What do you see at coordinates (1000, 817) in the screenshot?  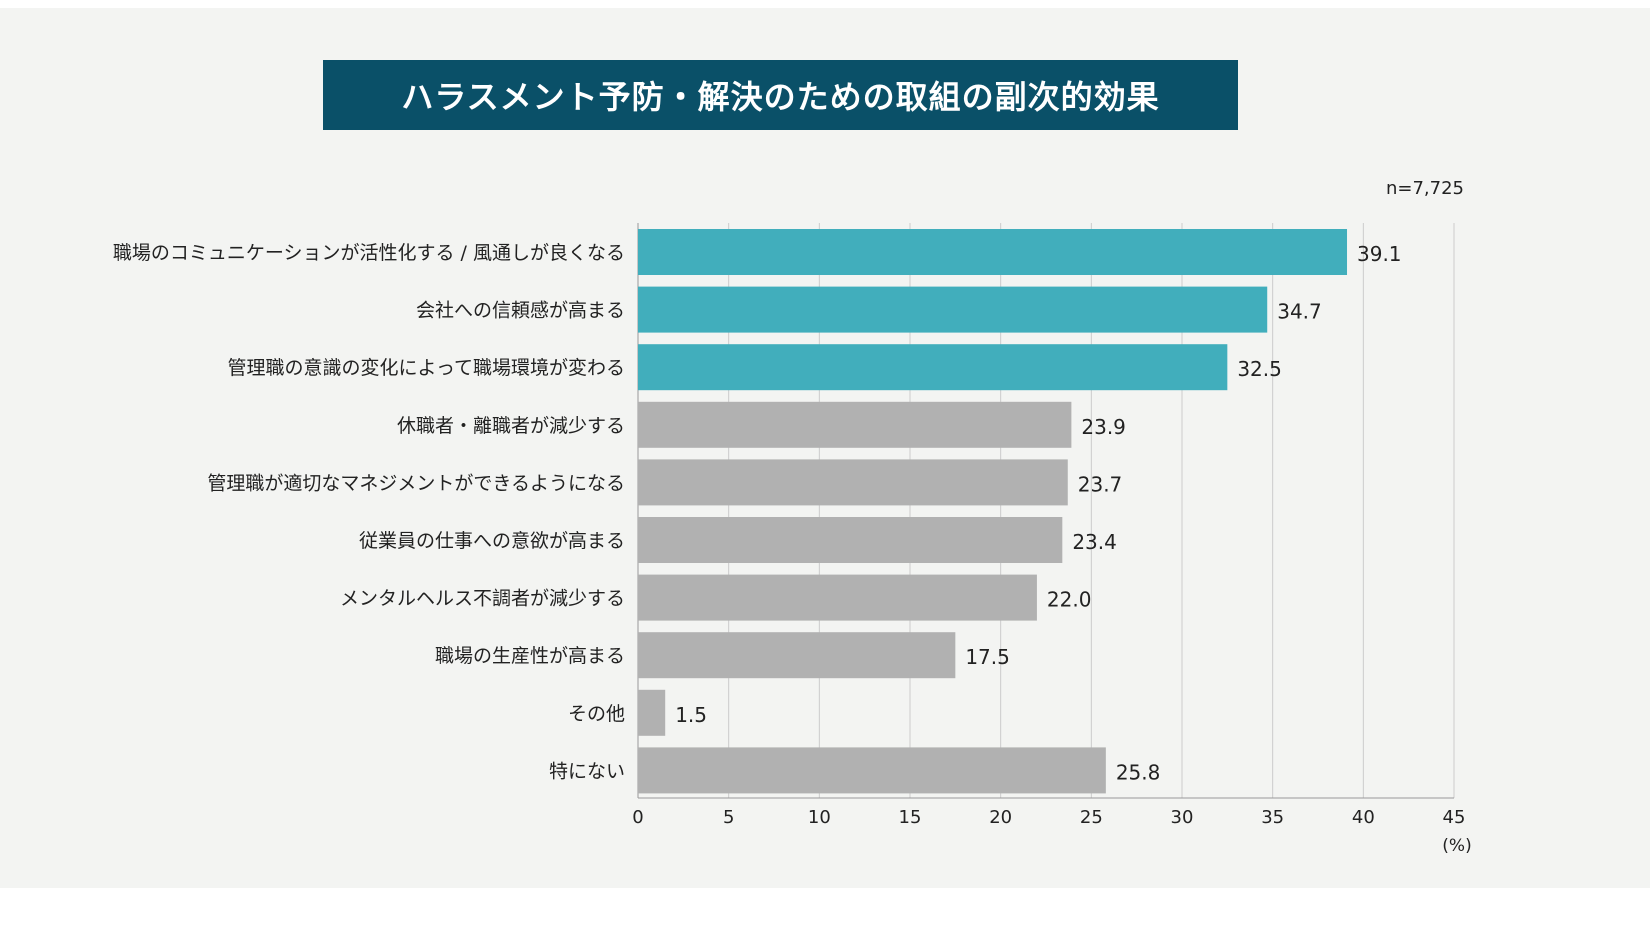 I see `x-tick-label: 20` at bounding box center [1000, 817].